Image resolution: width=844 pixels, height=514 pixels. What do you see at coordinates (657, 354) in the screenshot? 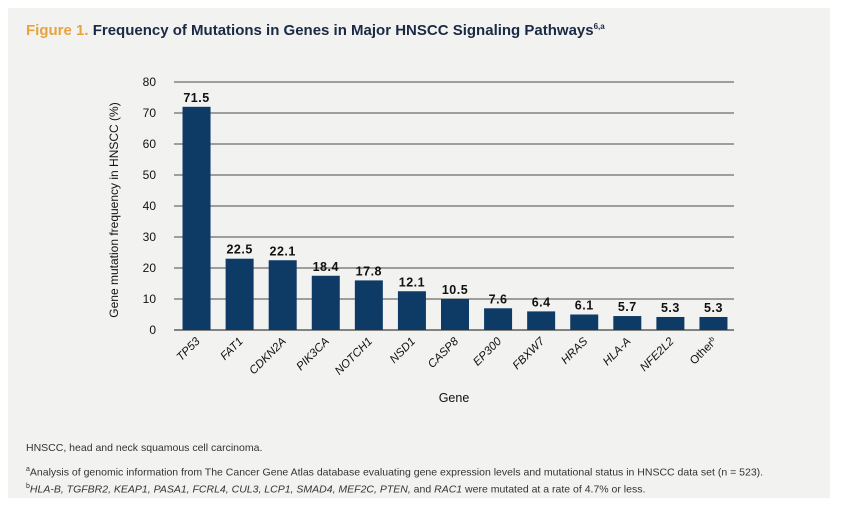
I see `x-tick-label: NFE2L2` at bounding box center [657, 354].